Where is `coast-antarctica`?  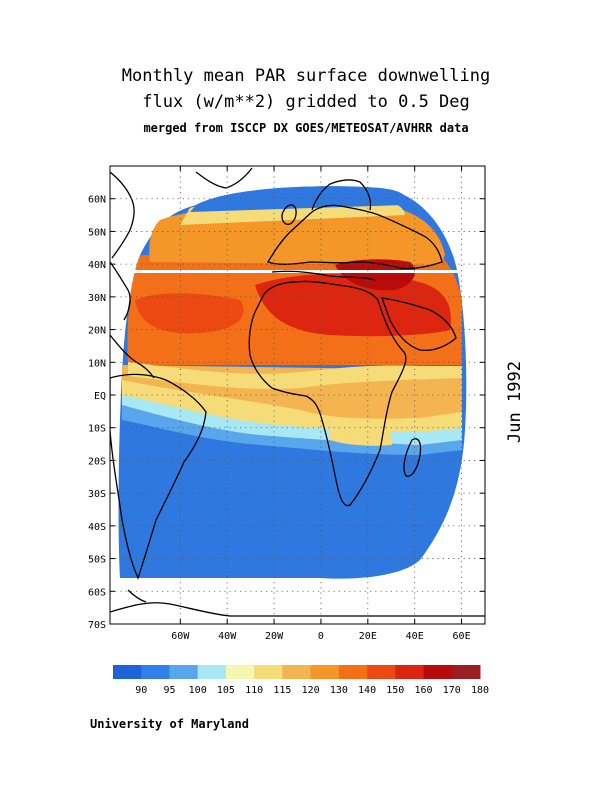 coast-antarctica is located at coordinates (297, 609).